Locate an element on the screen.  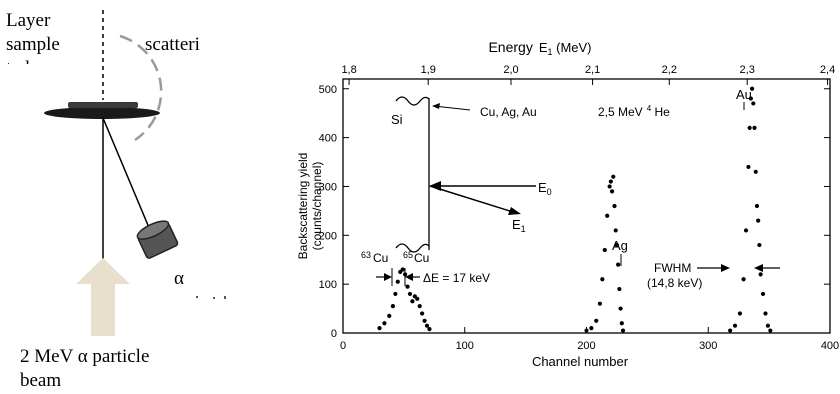
inset-e1-label: E1 is located at coordinates (519, 225).